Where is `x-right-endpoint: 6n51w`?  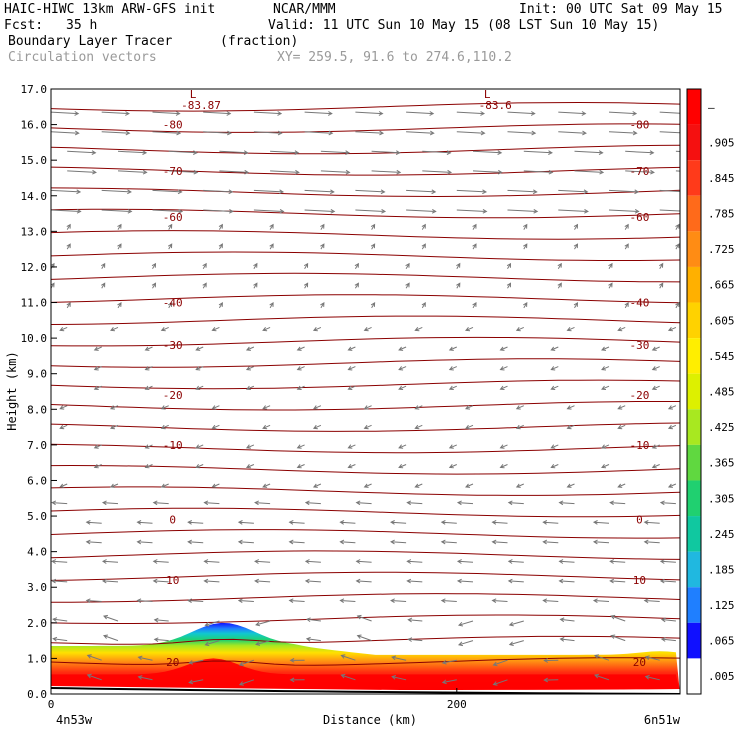
x-right-endpoint: 6n51w is located at coordinates (662, 720).